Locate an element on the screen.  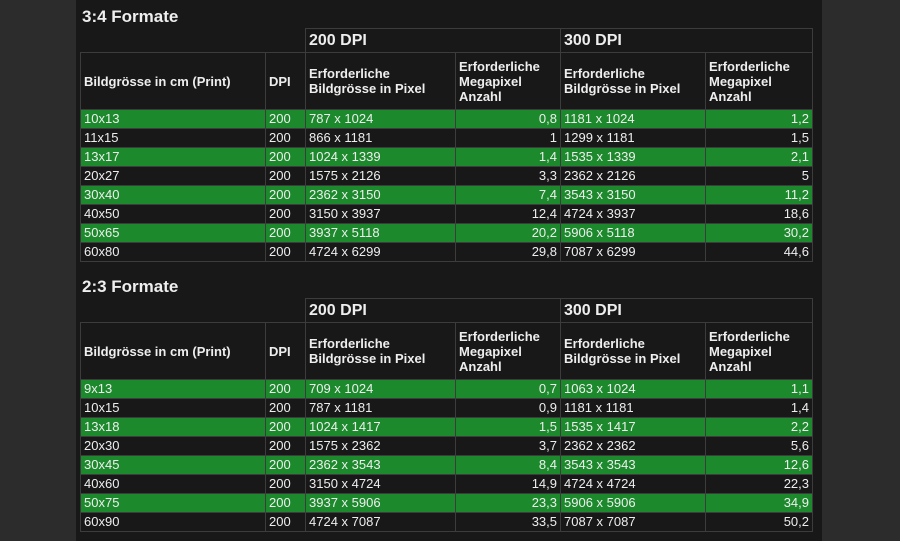
table-cell: 11,2 is located at coordinates (759, 195).